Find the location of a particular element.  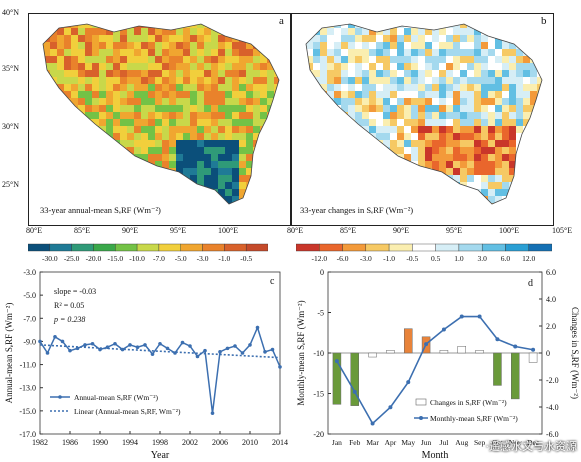

chart-d-xtick-label: Sep is located at coordinates (480, 442).